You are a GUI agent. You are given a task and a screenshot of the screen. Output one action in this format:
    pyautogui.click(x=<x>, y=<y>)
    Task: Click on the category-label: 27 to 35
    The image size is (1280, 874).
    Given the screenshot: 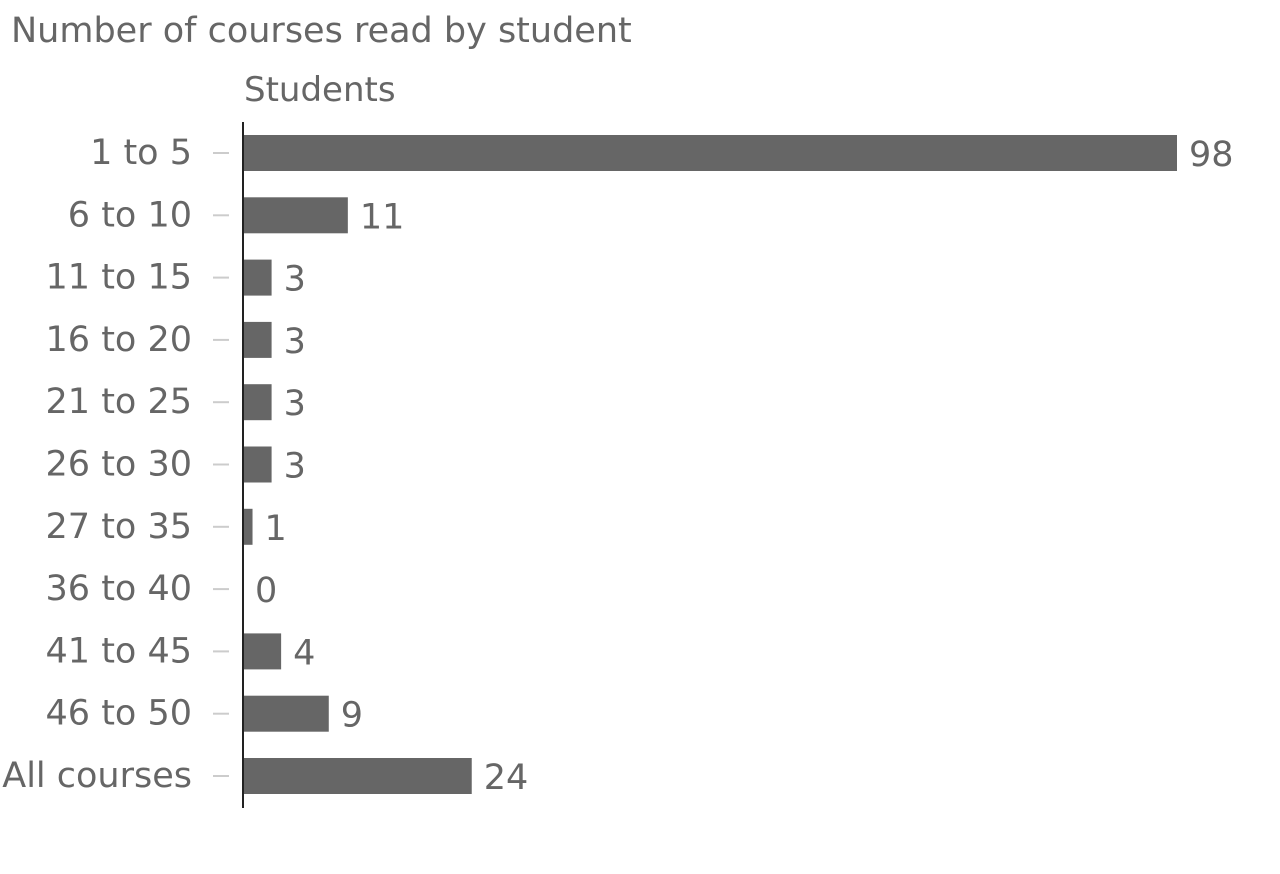 What is the action you would take?
    pyautogui.click(x=119, y=527)
    